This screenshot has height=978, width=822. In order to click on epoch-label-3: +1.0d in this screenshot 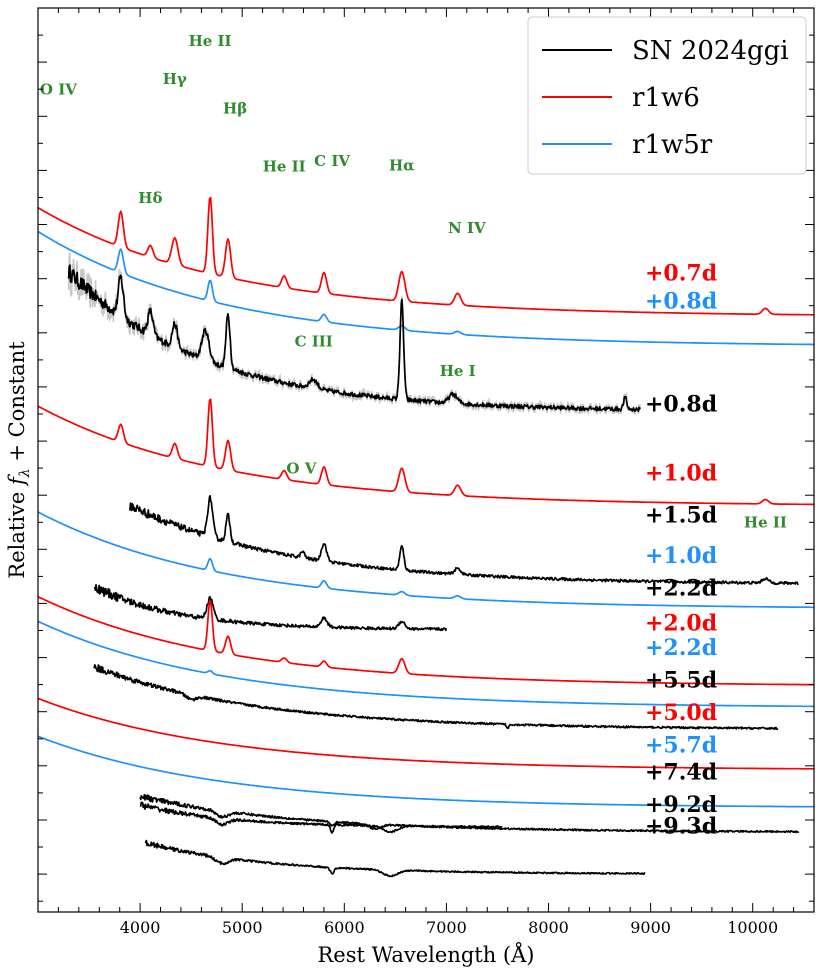, I will do `click(681, 474)`.